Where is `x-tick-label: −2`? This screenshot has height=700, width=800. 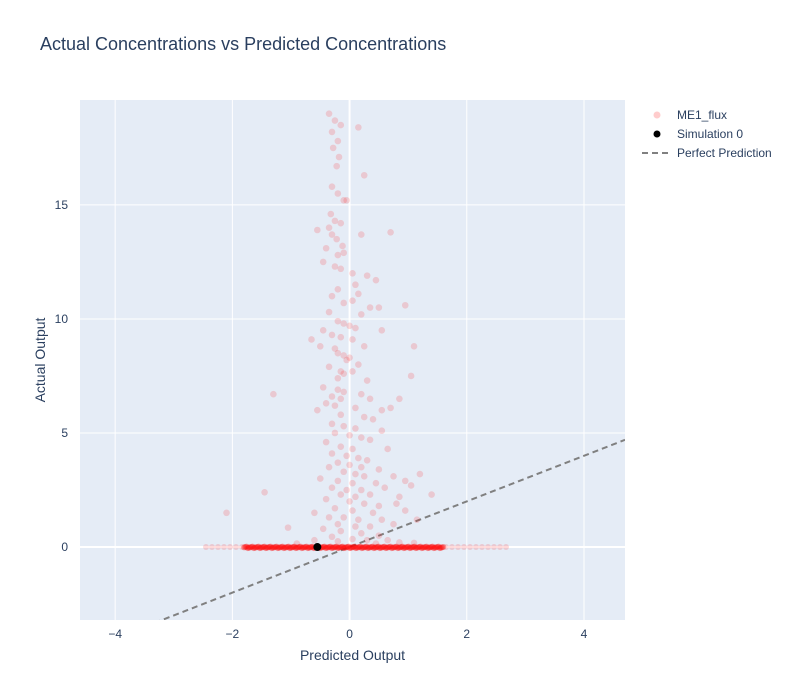 x-tick-label: −2 is located at coordinates (233, 634).